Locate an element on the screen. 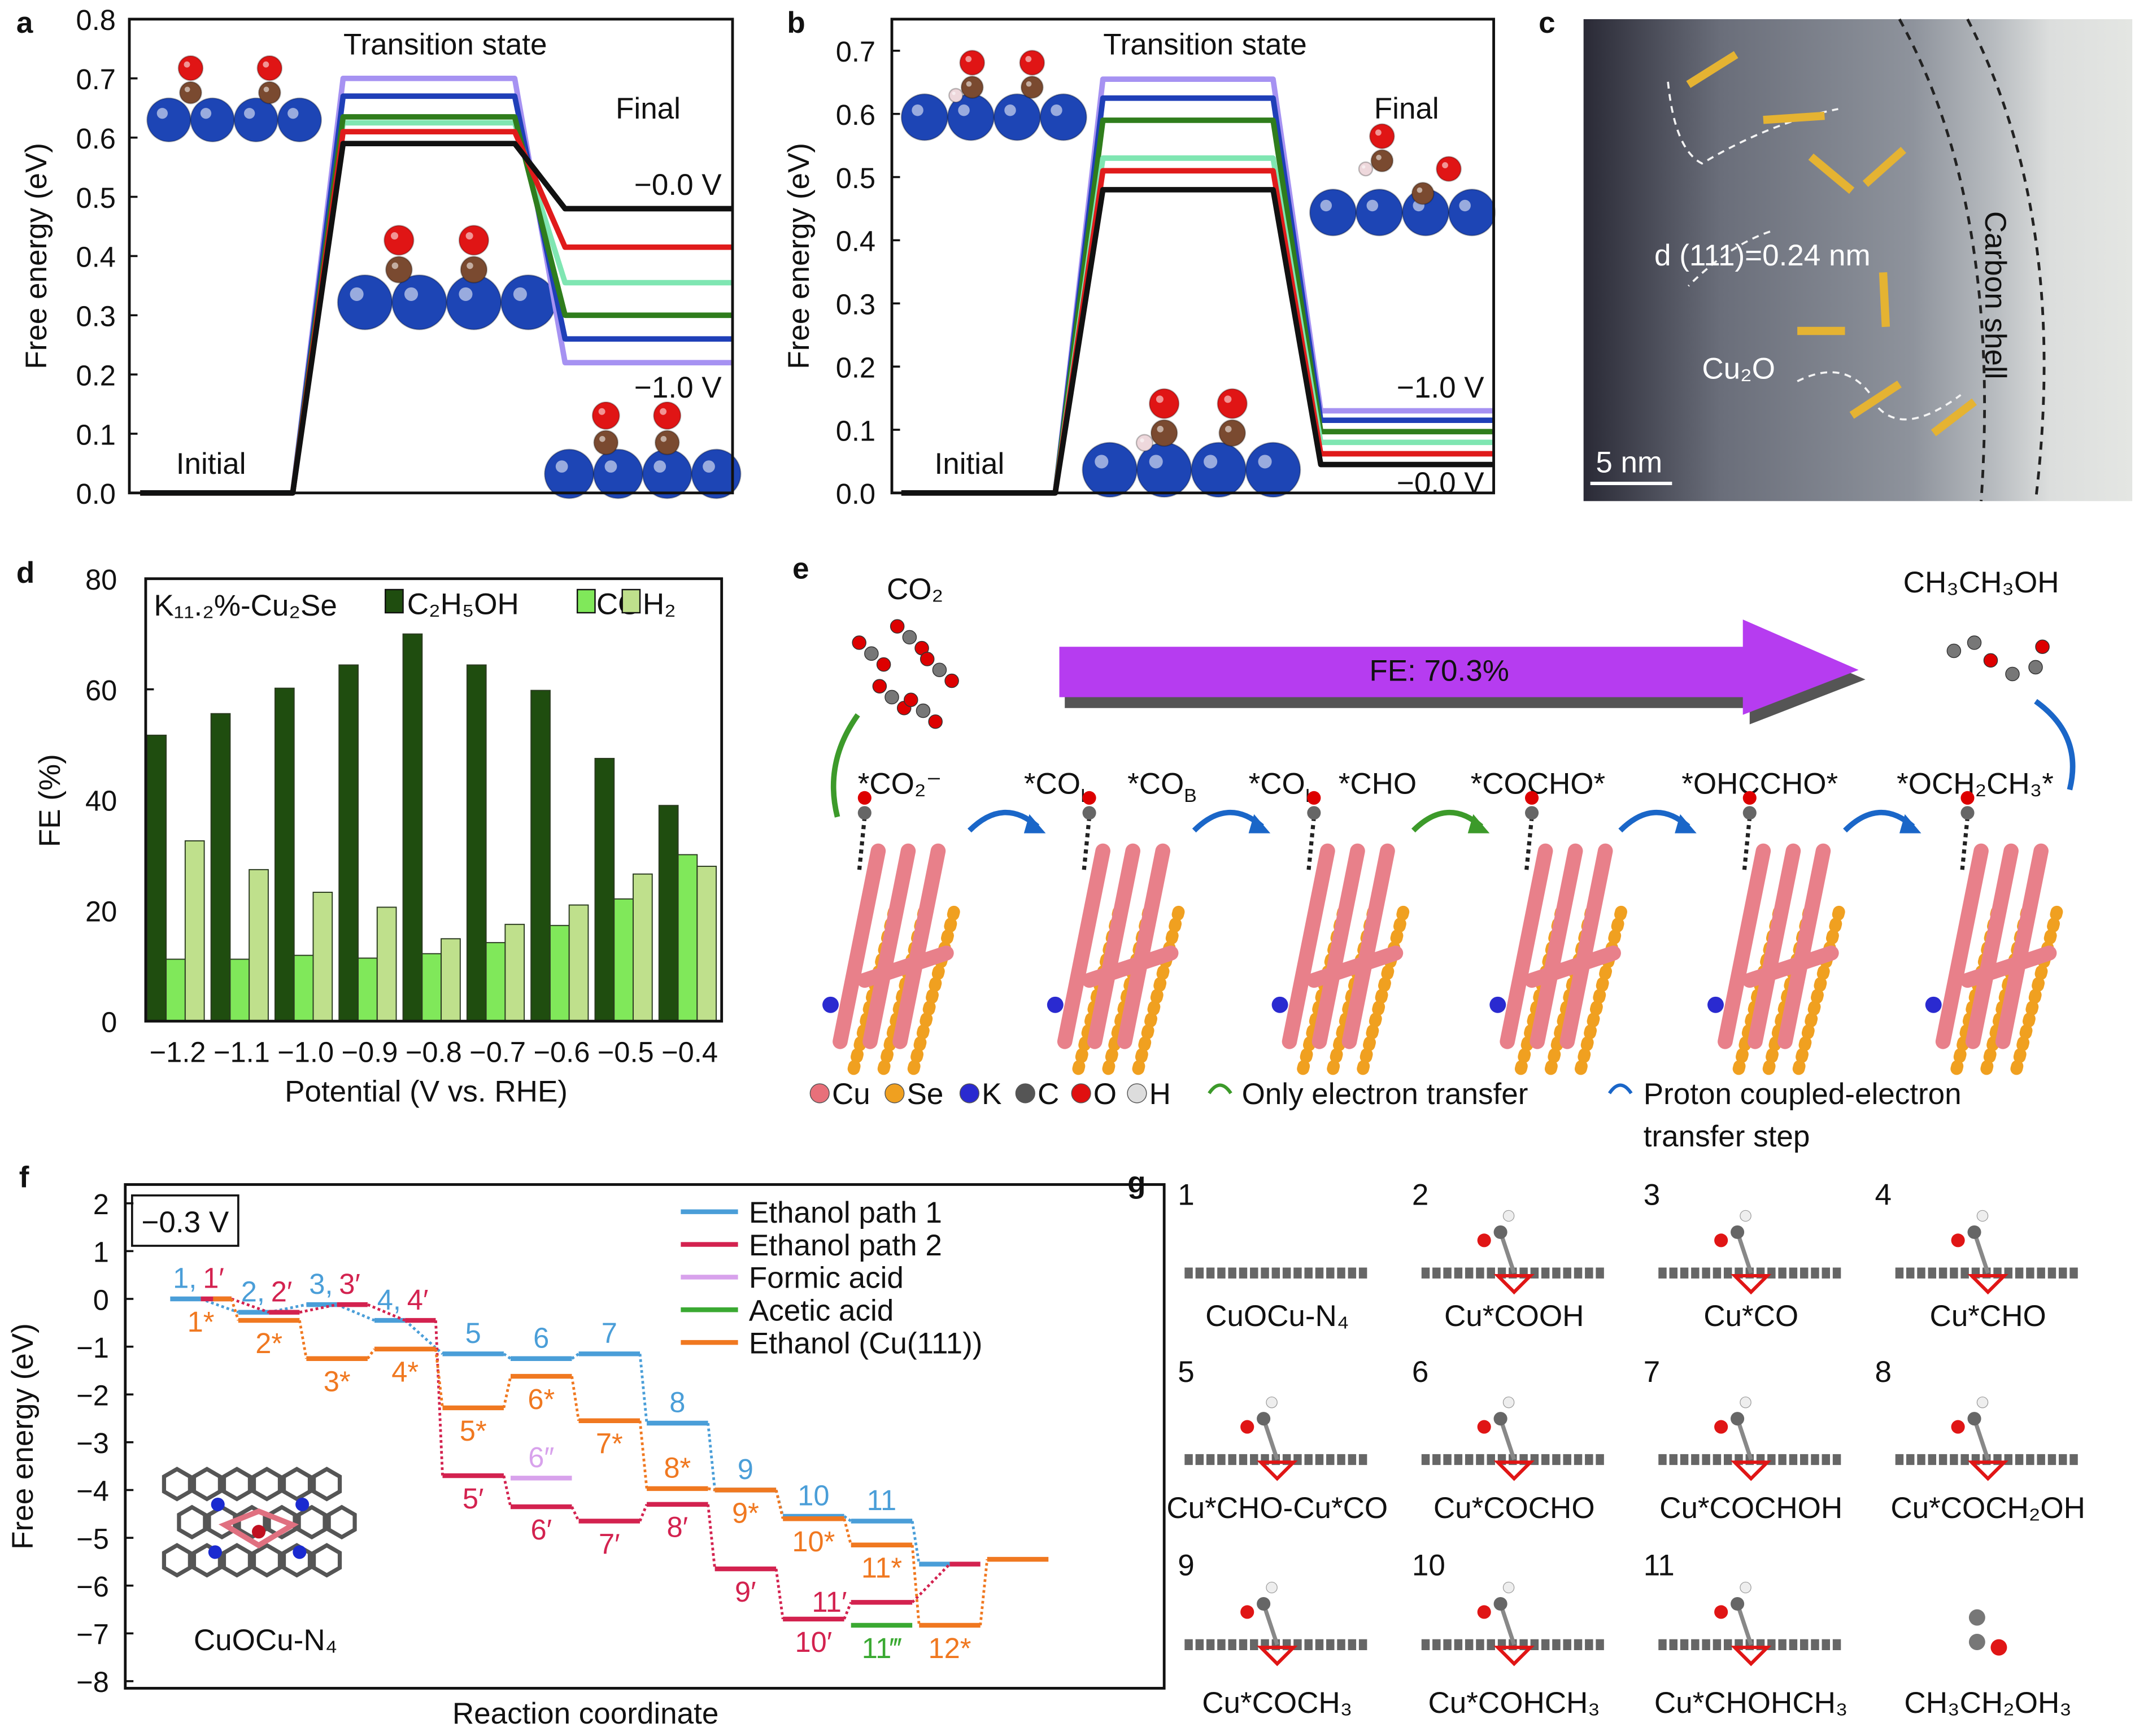 Image resolution: width=2135 pixels, height=1736 pixels. level-label: 5′ is located at coordinates (473, 1499).